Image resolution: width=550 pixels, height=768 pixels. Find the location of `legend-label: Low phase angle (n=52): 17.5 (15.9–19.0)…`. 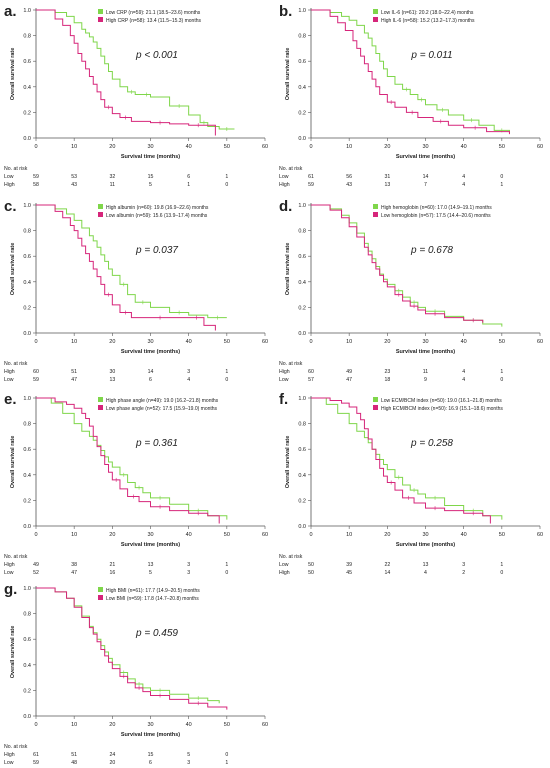

legend-label: Low phase angle (n=52): 17.5 (15.9–19.0)… is located at coordinates (162, 409).